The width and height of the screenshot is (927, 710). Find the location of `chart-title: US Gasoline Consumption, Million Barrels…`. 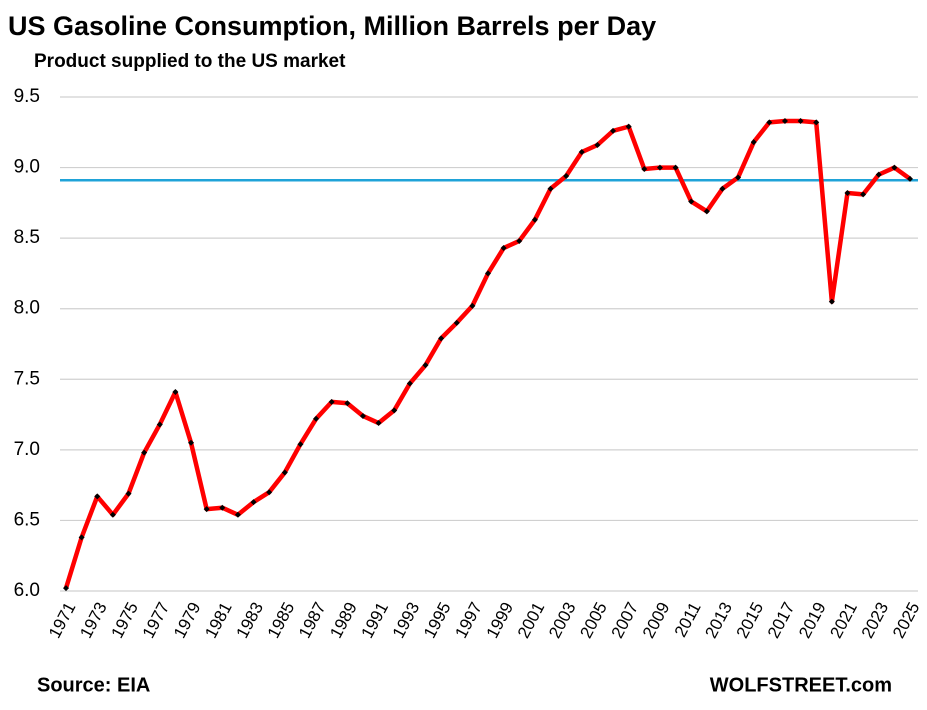

chart-title: US Gasoline Consumption, Million Barrels… is located at coordinates (332, 26).